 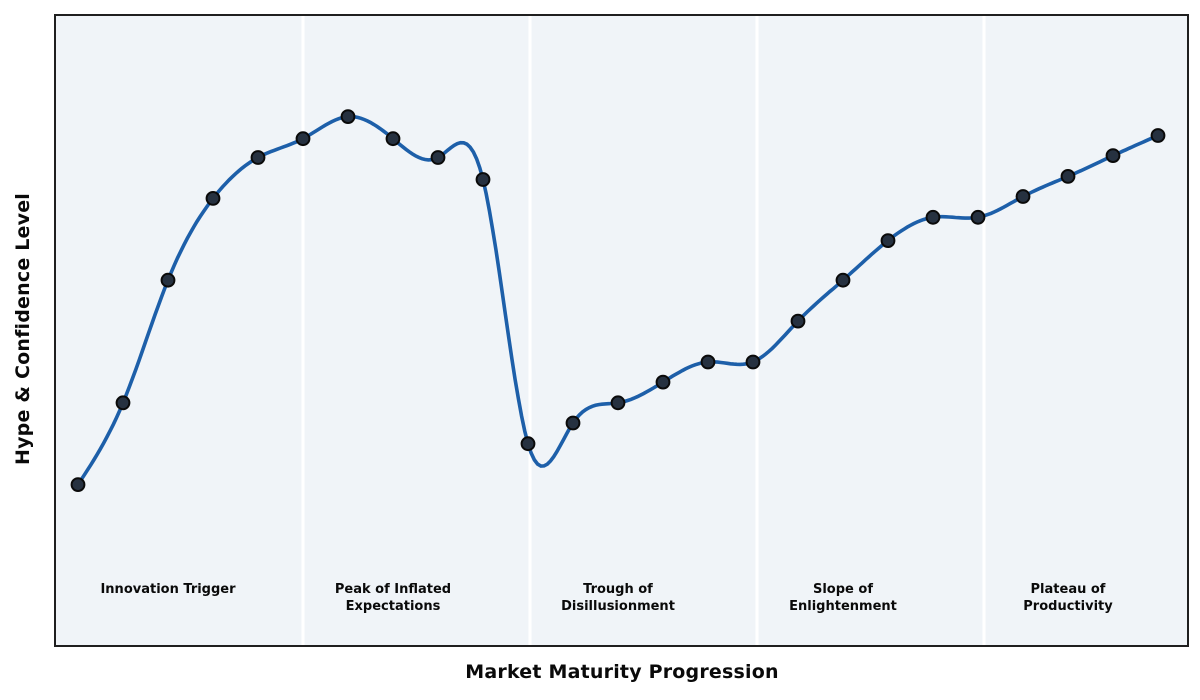 I want to click on phase-label-line: Plateau of, so click(x=1068, y=589).